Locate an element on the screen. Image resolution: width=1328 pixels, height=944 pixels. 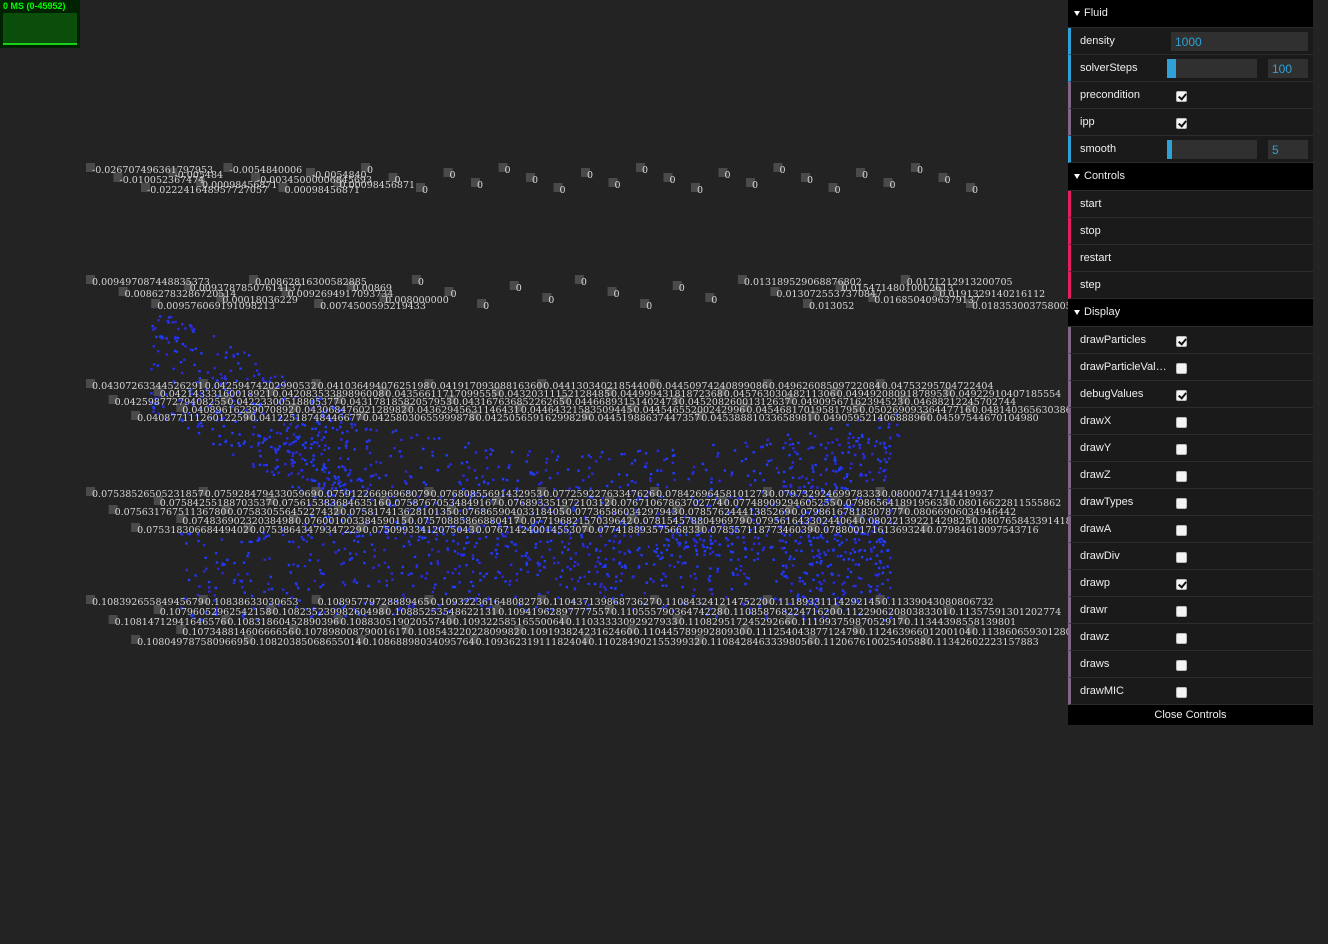
solversteps-number-input is located at coordinates (1288, 68).